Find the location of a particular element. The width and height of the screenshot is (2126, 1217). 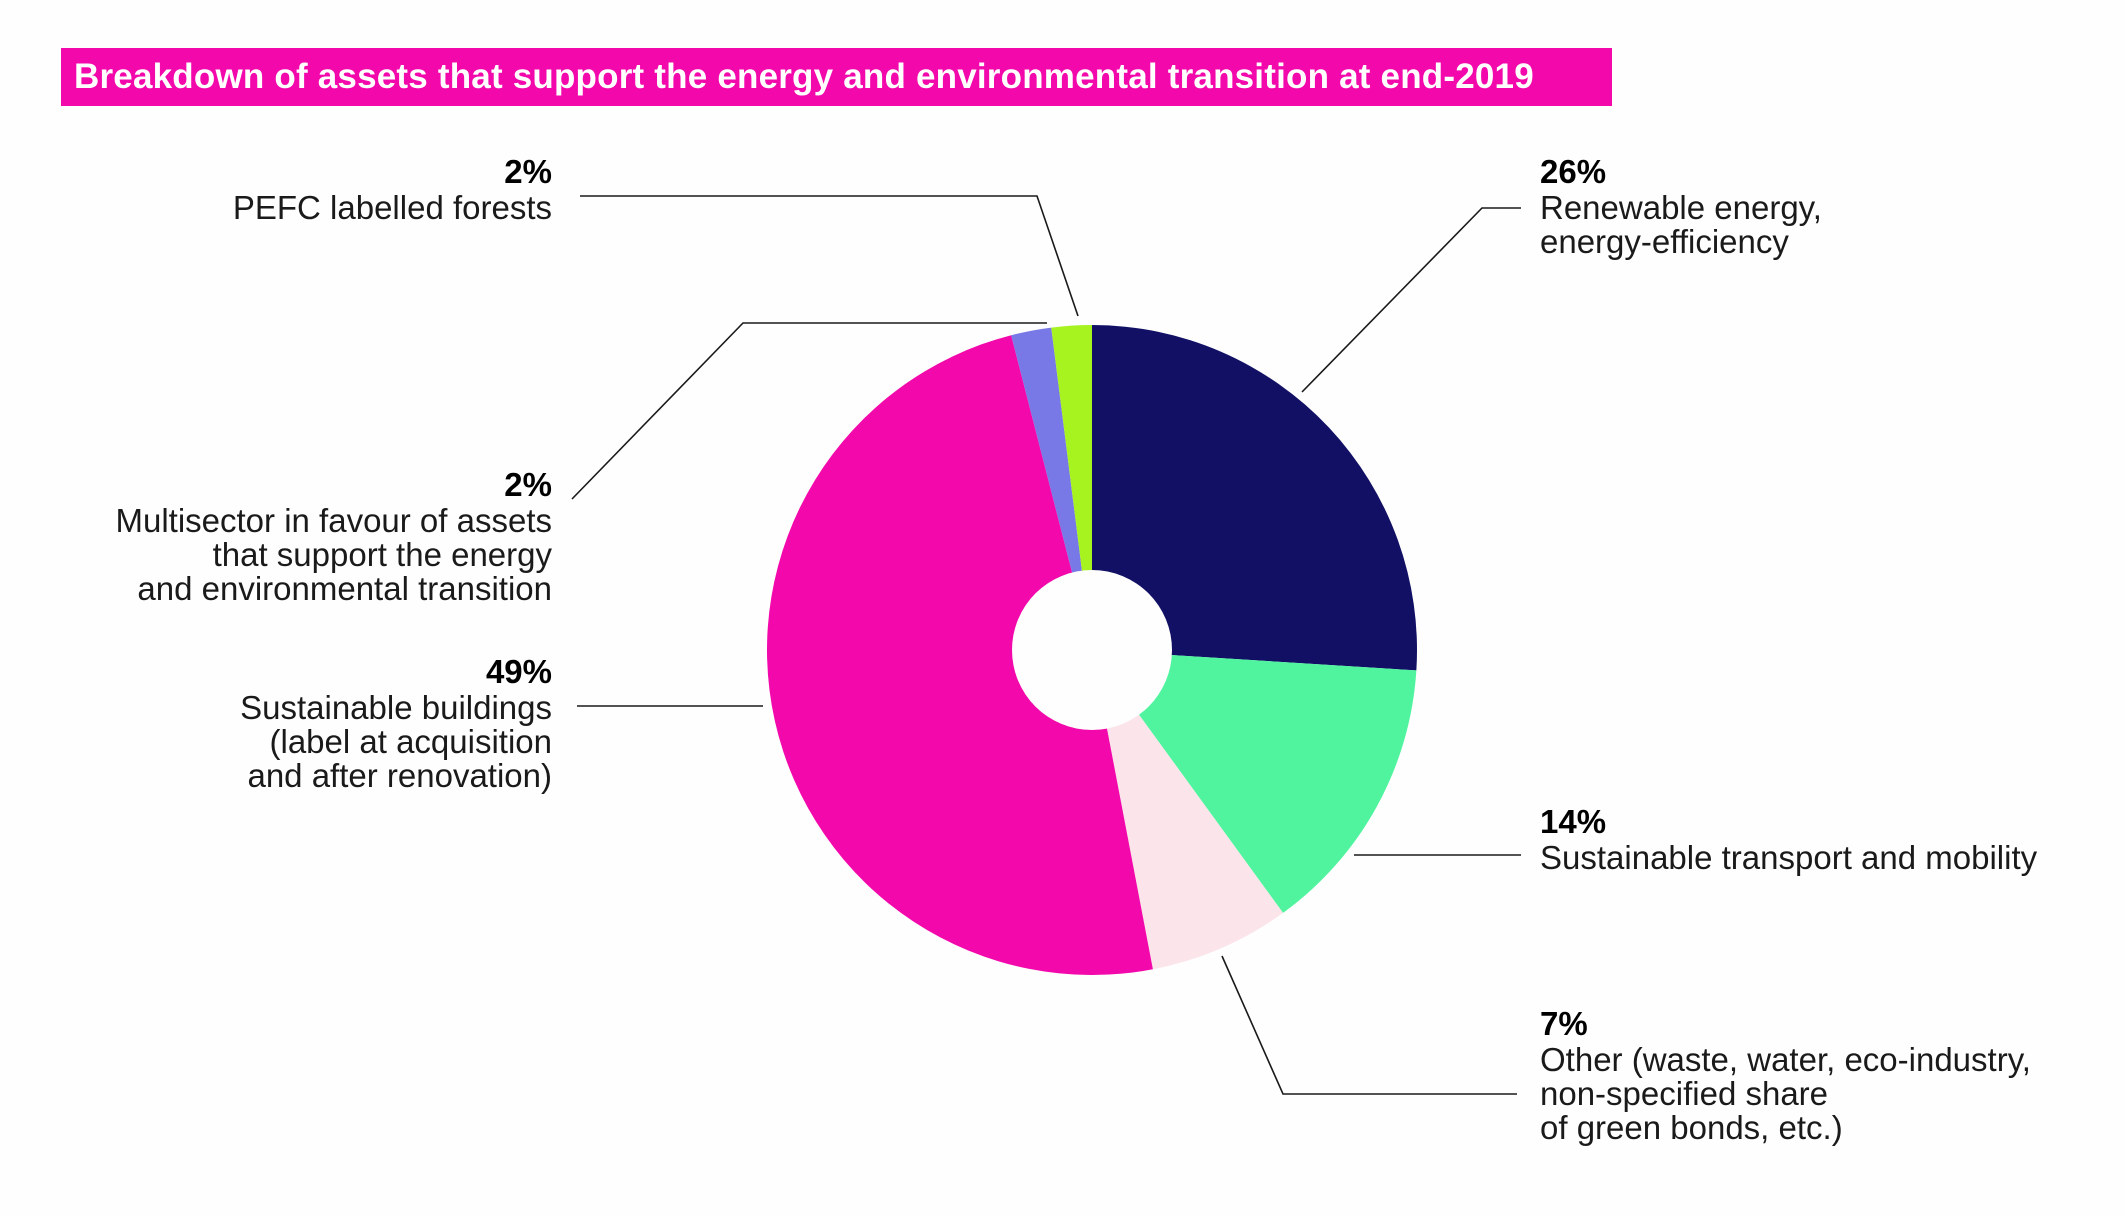

pct-renewable: 26% is located at coordinates (1573, 171).